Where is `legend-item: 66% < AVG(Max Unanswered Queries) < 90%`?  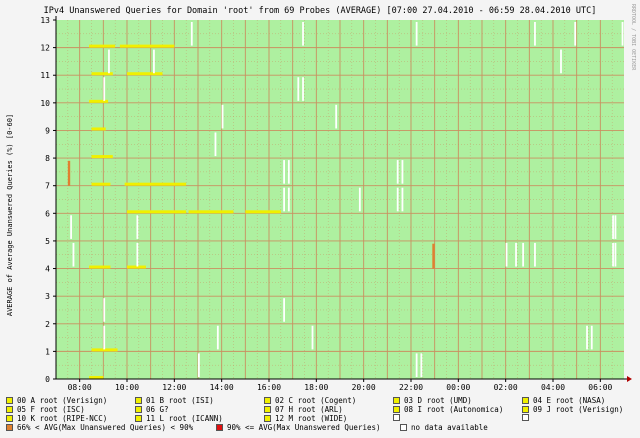 legend-item: 66% < AVG(Max Unanswered Queries) < 90% is located at coordinates (99, 427).